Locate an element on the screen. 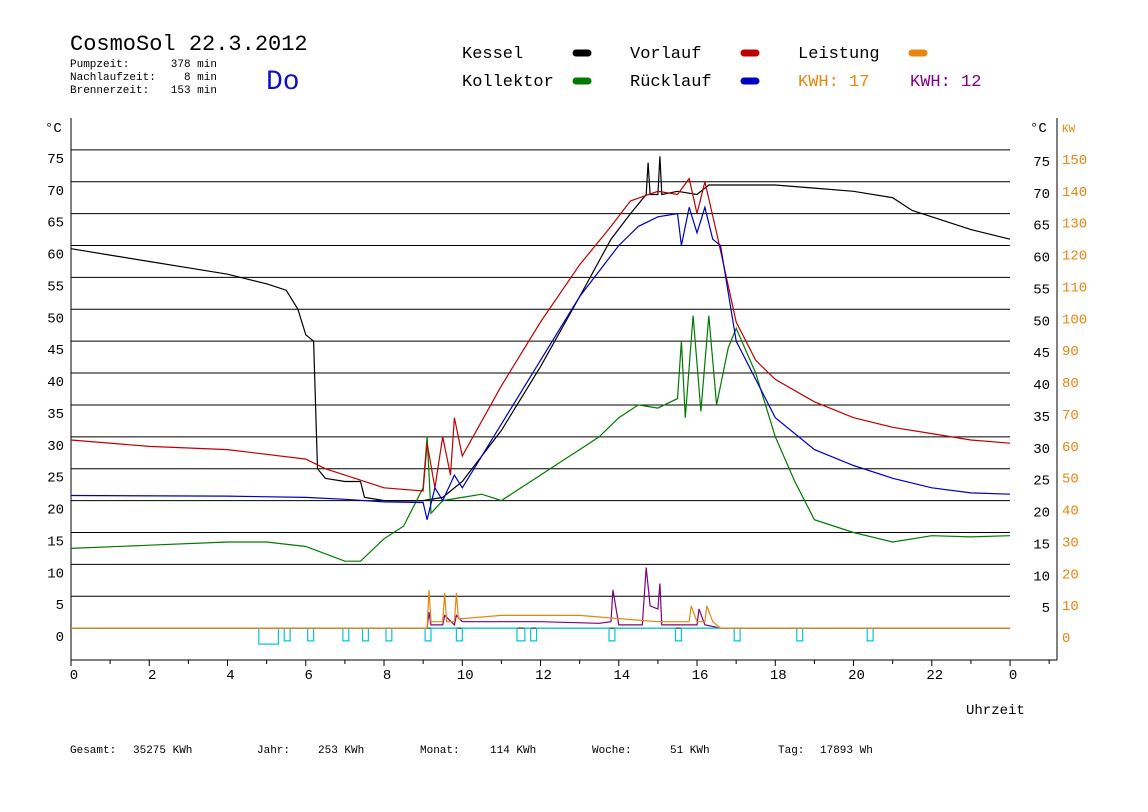  y-right-tick-label: 75 is located at coordinates (1041, 163).